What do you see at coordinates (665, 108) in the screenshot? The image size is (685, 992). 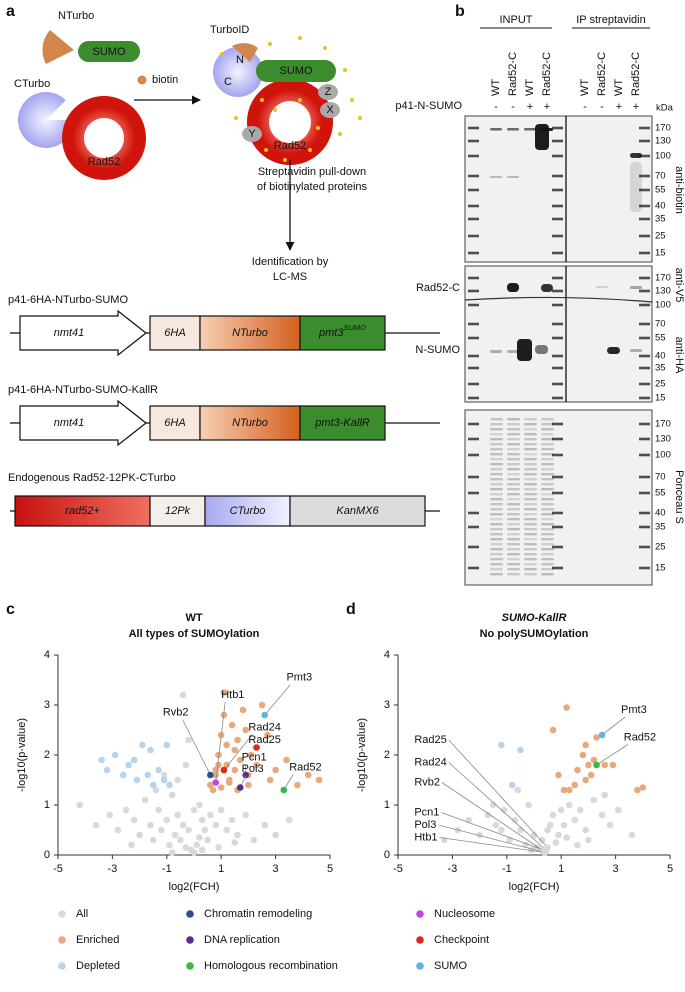 I see `kda-label: kDa` at bounding box center [665, 108].